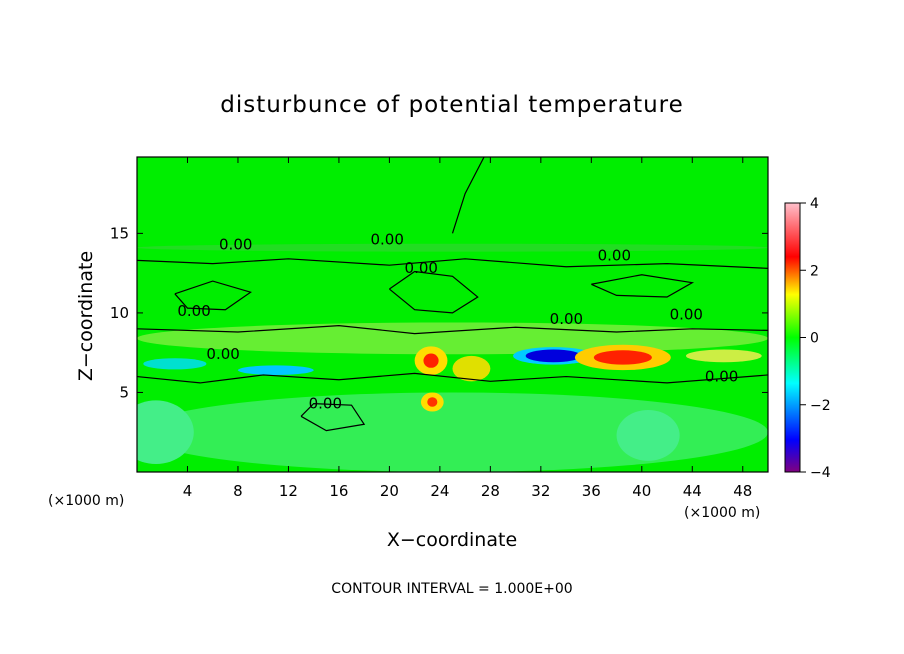  Describe the element at coordinates (288, 491) in the screenshot. I see `x-tick-label: 12` at that location.